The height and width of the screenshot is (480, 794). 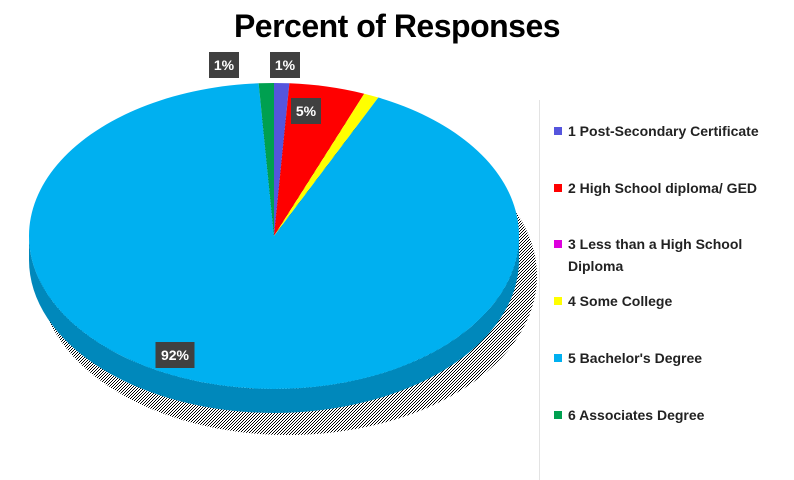 I want to click on legend-item-2-high-school-diploma-ged: 2 High School diploma/ GED, so click(x=674, y=188).